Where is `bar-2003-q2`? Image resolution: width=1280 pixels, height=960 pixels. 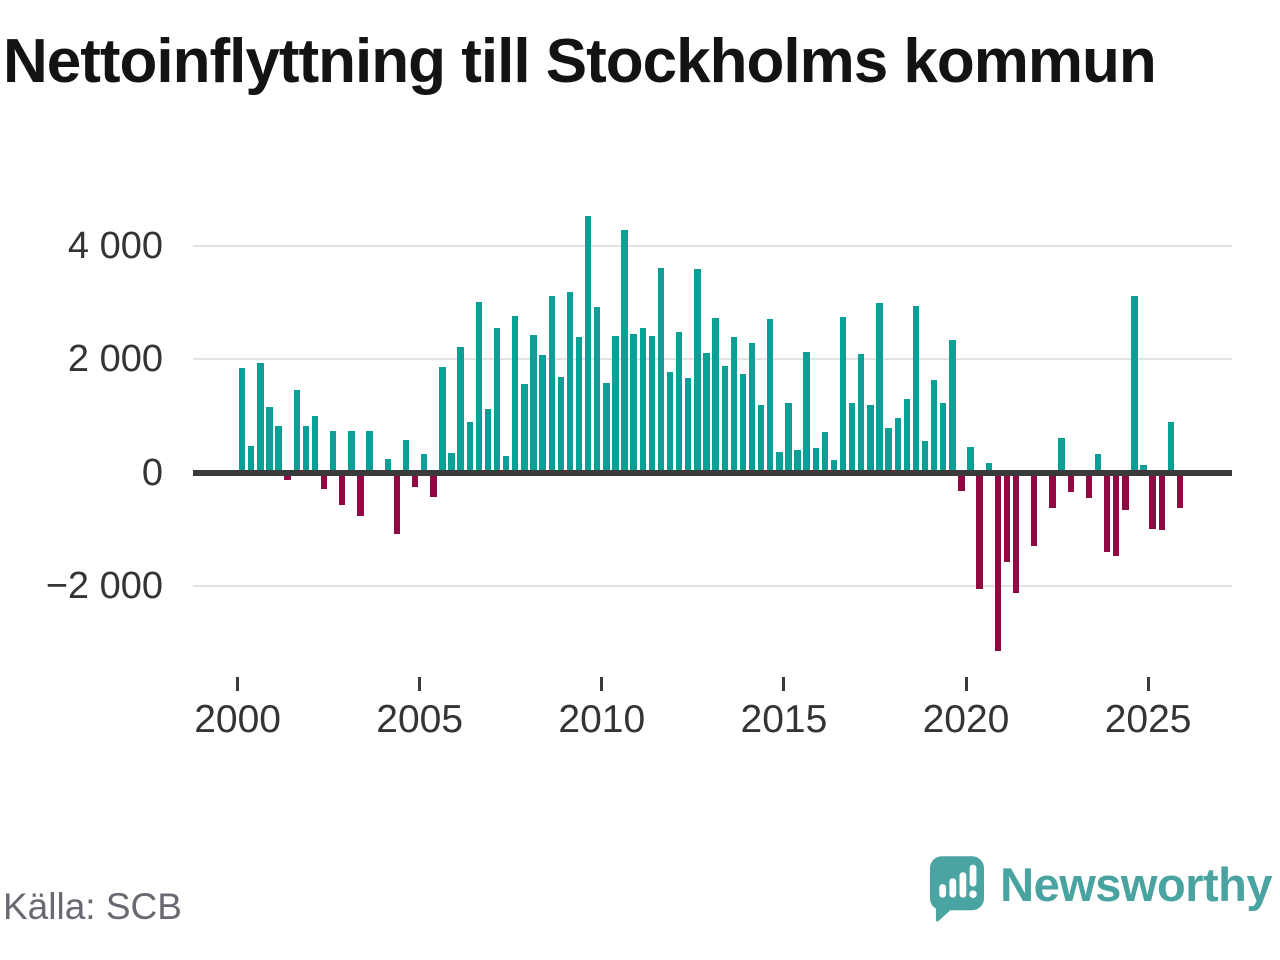 bar-2003-q2 is located at coordinates (360, 494).